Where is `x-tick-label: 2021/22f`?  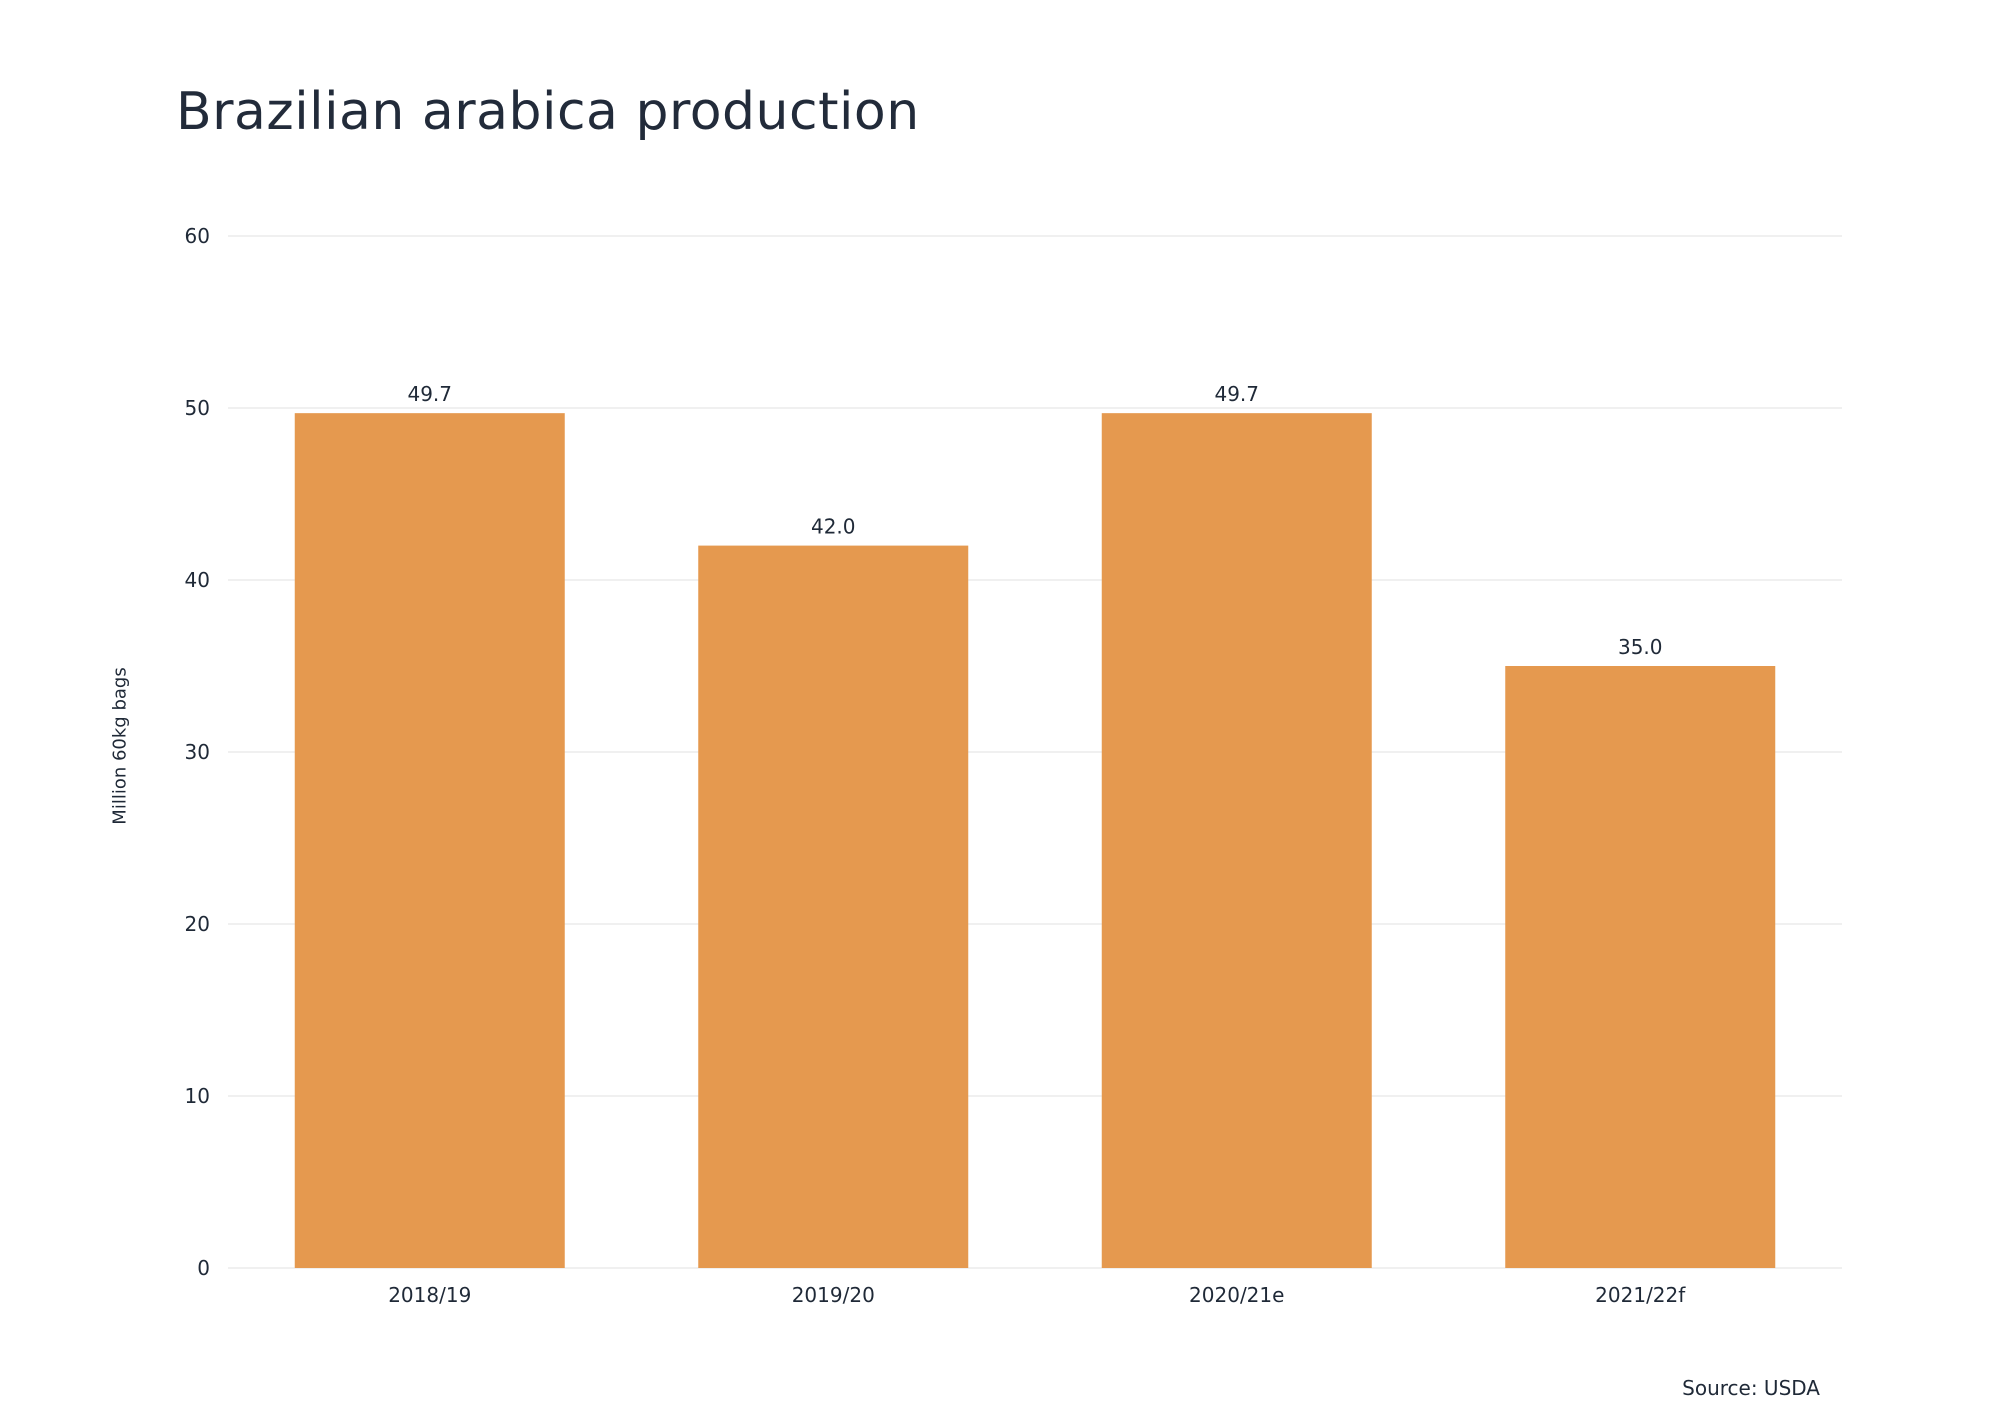 x-tick-label: 2021/22f is located at coordinates (1640, 1295).